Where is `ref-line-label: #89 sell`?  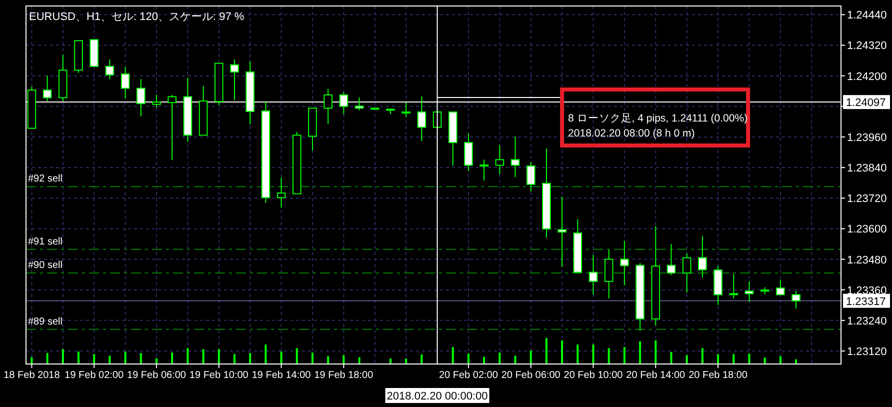
ref-line-label: #89 sell is located at coordinates (45, 322).